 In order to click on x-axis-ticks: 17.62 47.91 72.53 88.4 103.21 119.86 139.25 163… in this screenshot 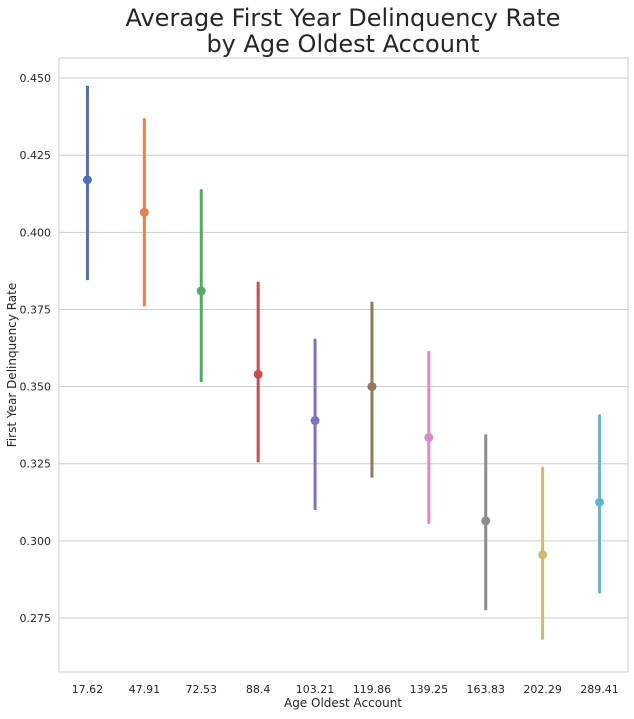, I will do `click(345, 689)`.